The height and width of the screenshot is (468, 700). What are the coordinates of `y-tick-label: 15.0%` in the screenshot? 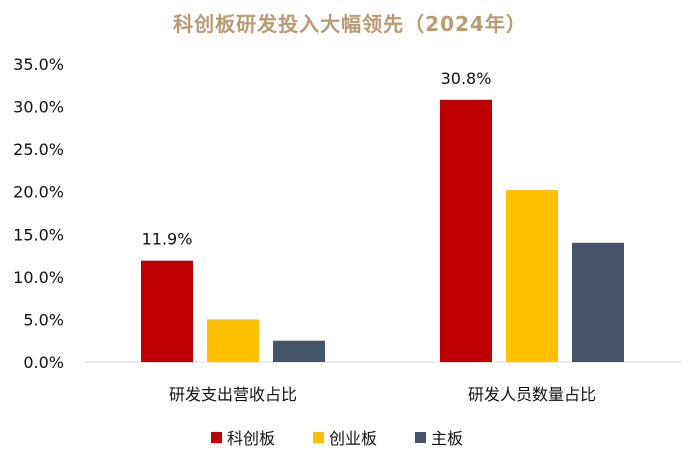 It's located at (38, 234).